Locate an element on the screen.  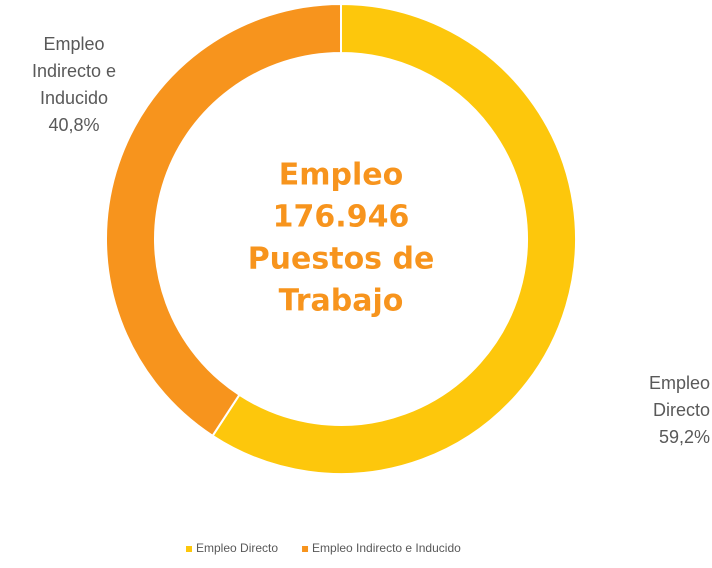
data-label: Empleo Indirecto e Inducido 40,8% is located at coordinates (74, 85).